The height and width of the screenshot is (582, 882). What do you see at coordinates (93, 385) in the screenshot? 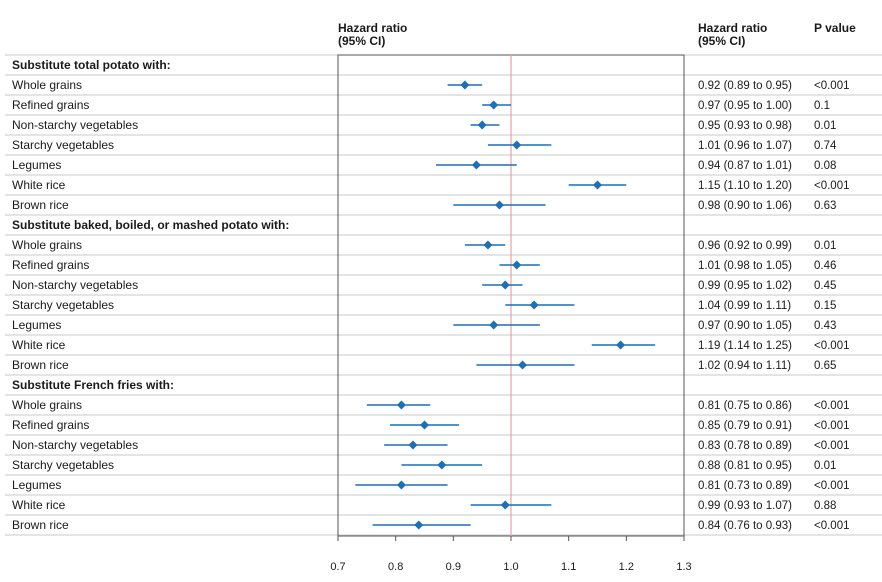
I see `group-title: Substitute French fries with:` at bounding box center [93, 385].